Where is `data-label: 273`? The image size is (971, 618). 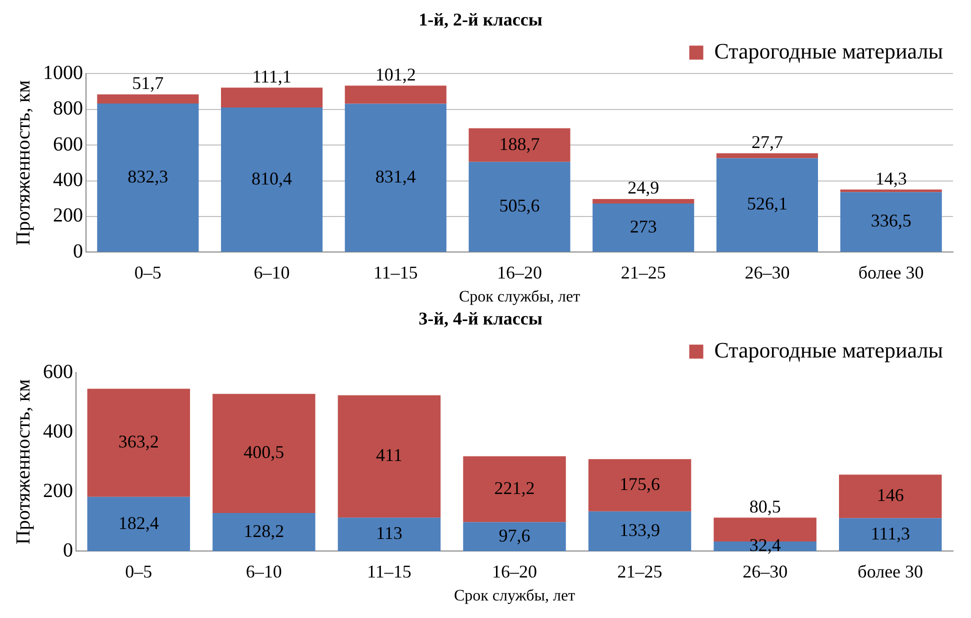 data-label: 273 is located at coordinates (643, 226).